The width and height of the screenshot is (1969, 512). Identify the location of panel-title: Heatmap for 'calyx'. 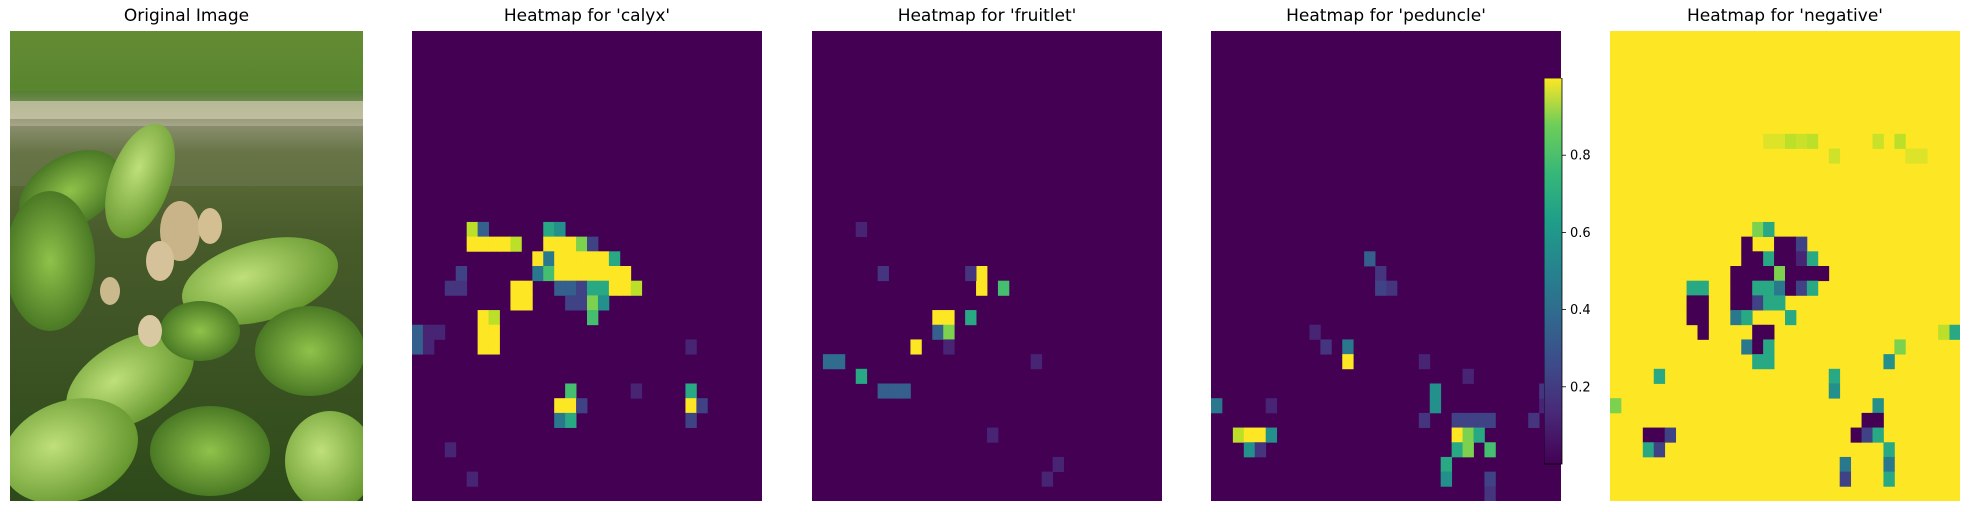
(587, 16).